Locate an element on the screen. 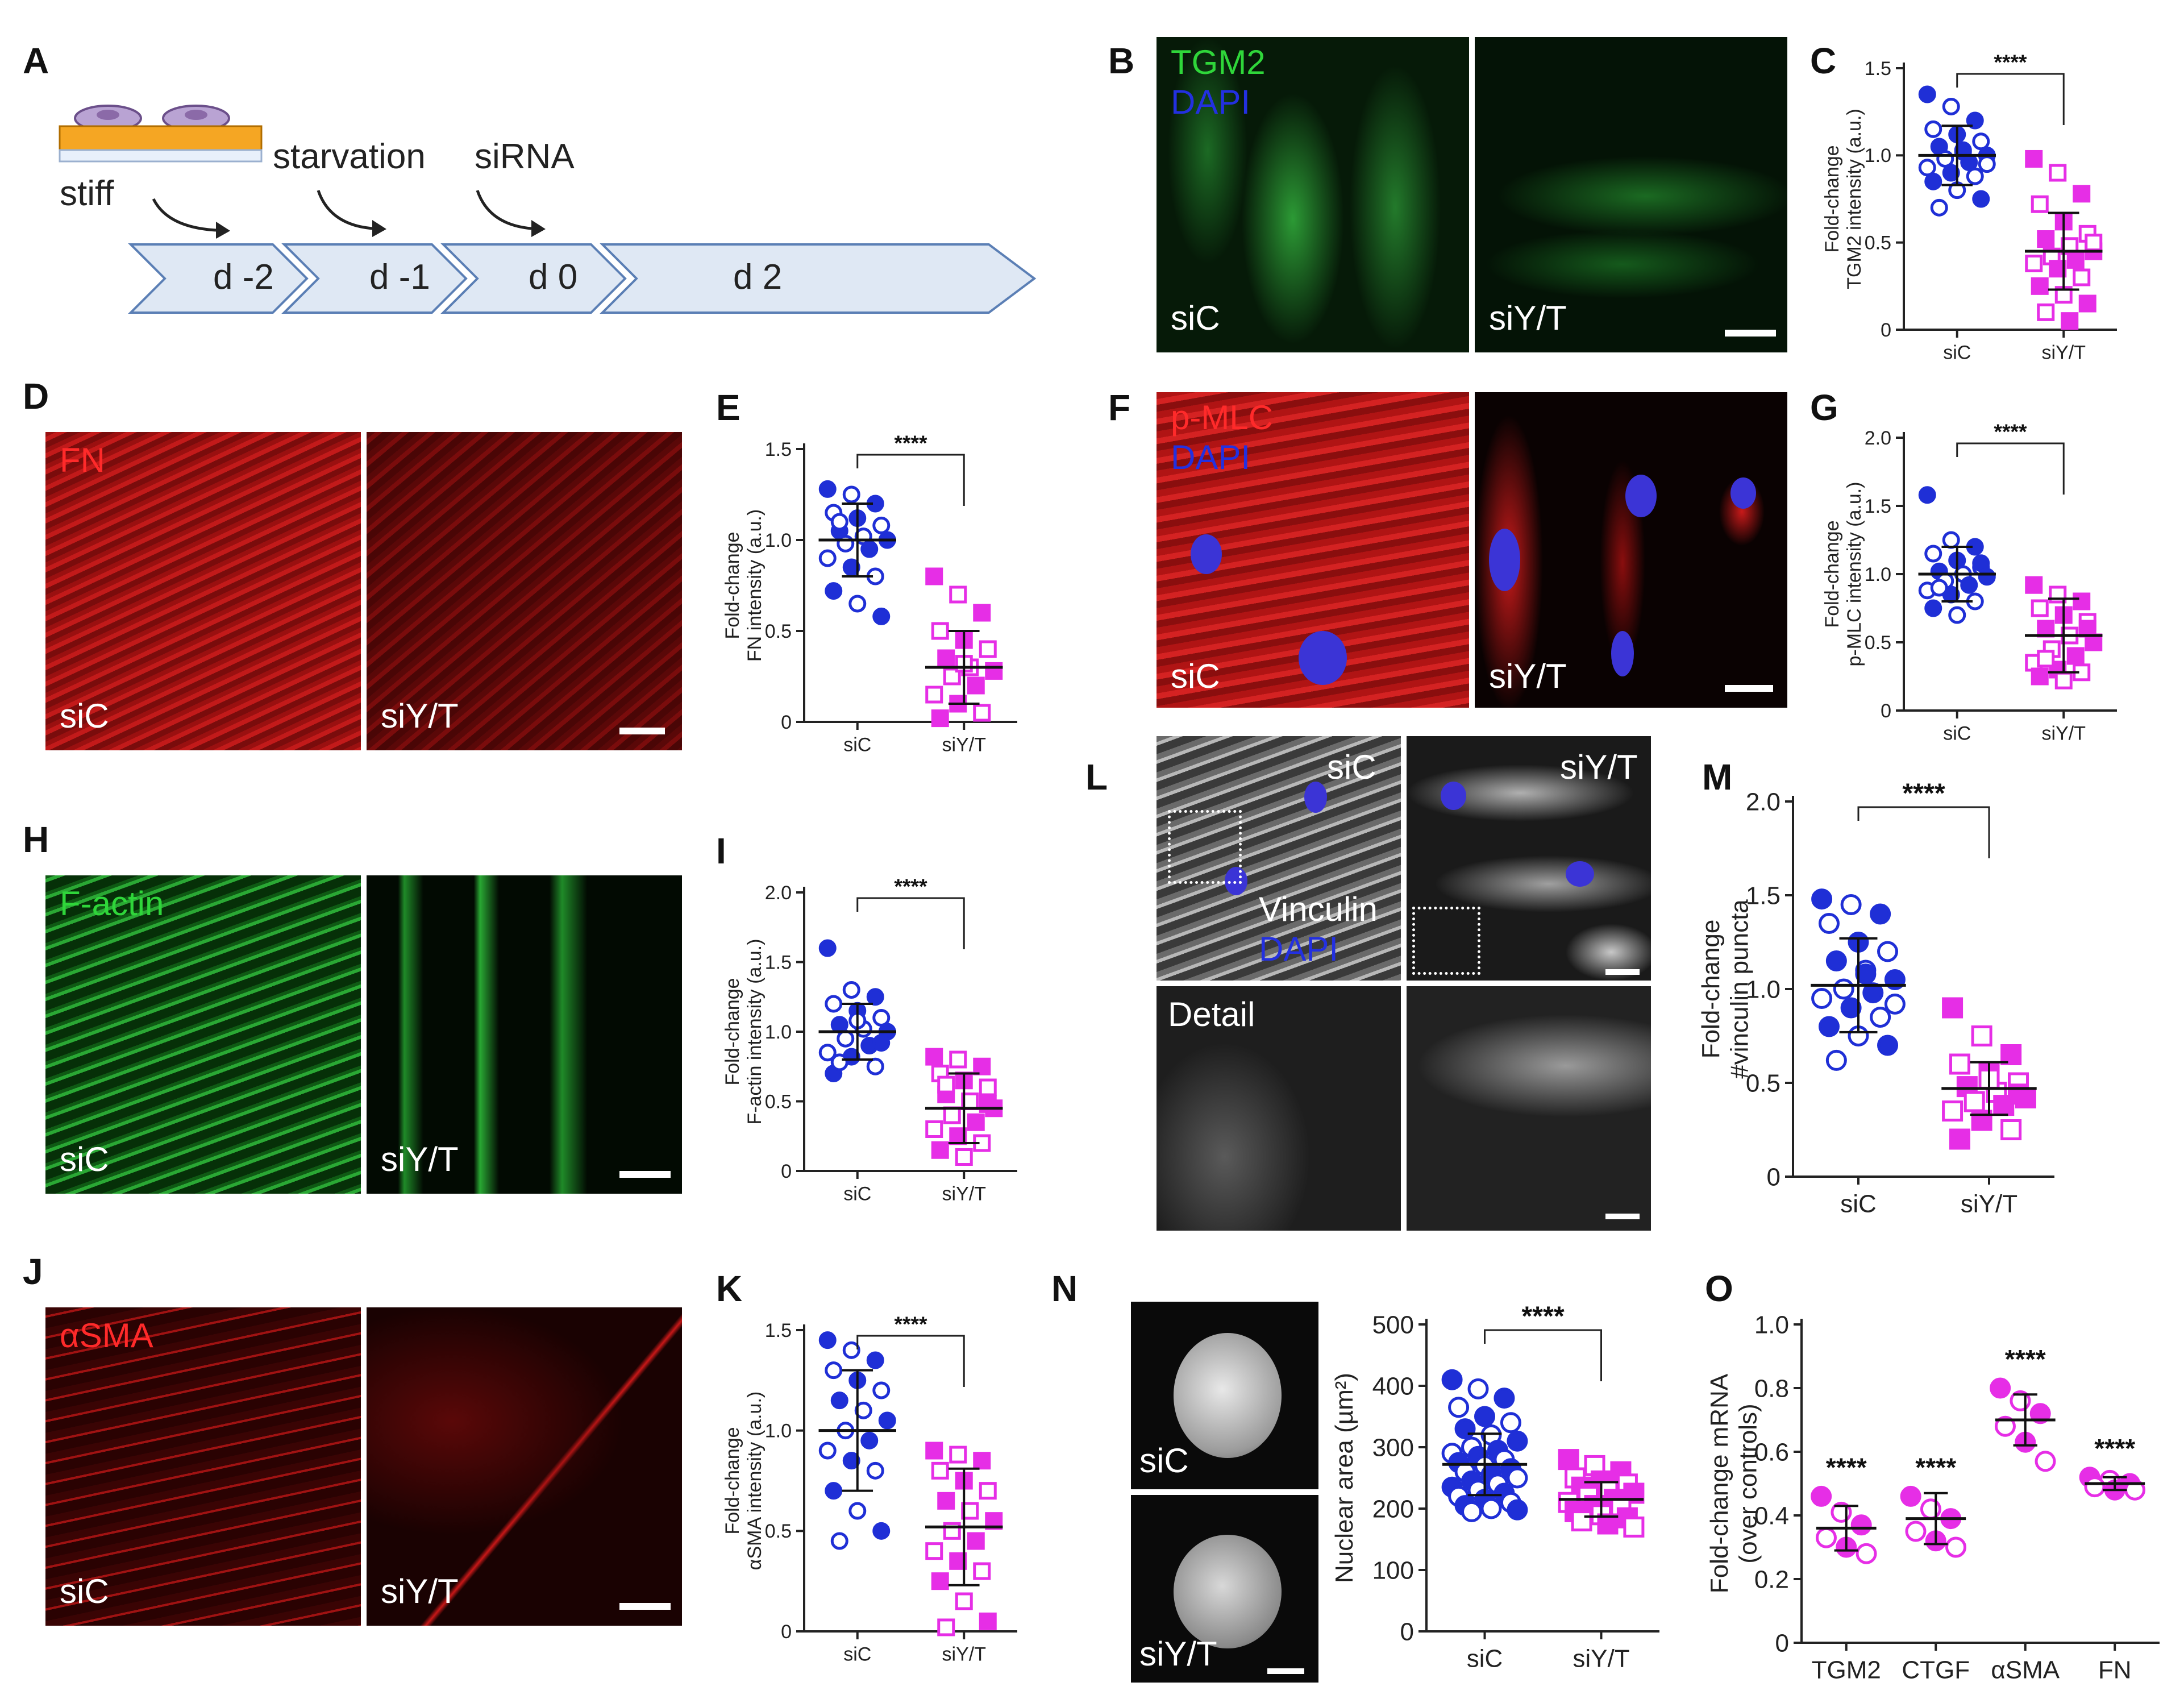 The width and height of the screenshot is (2184, 1703). stain-label: Vinculin is located at coordinates (1318, 909).